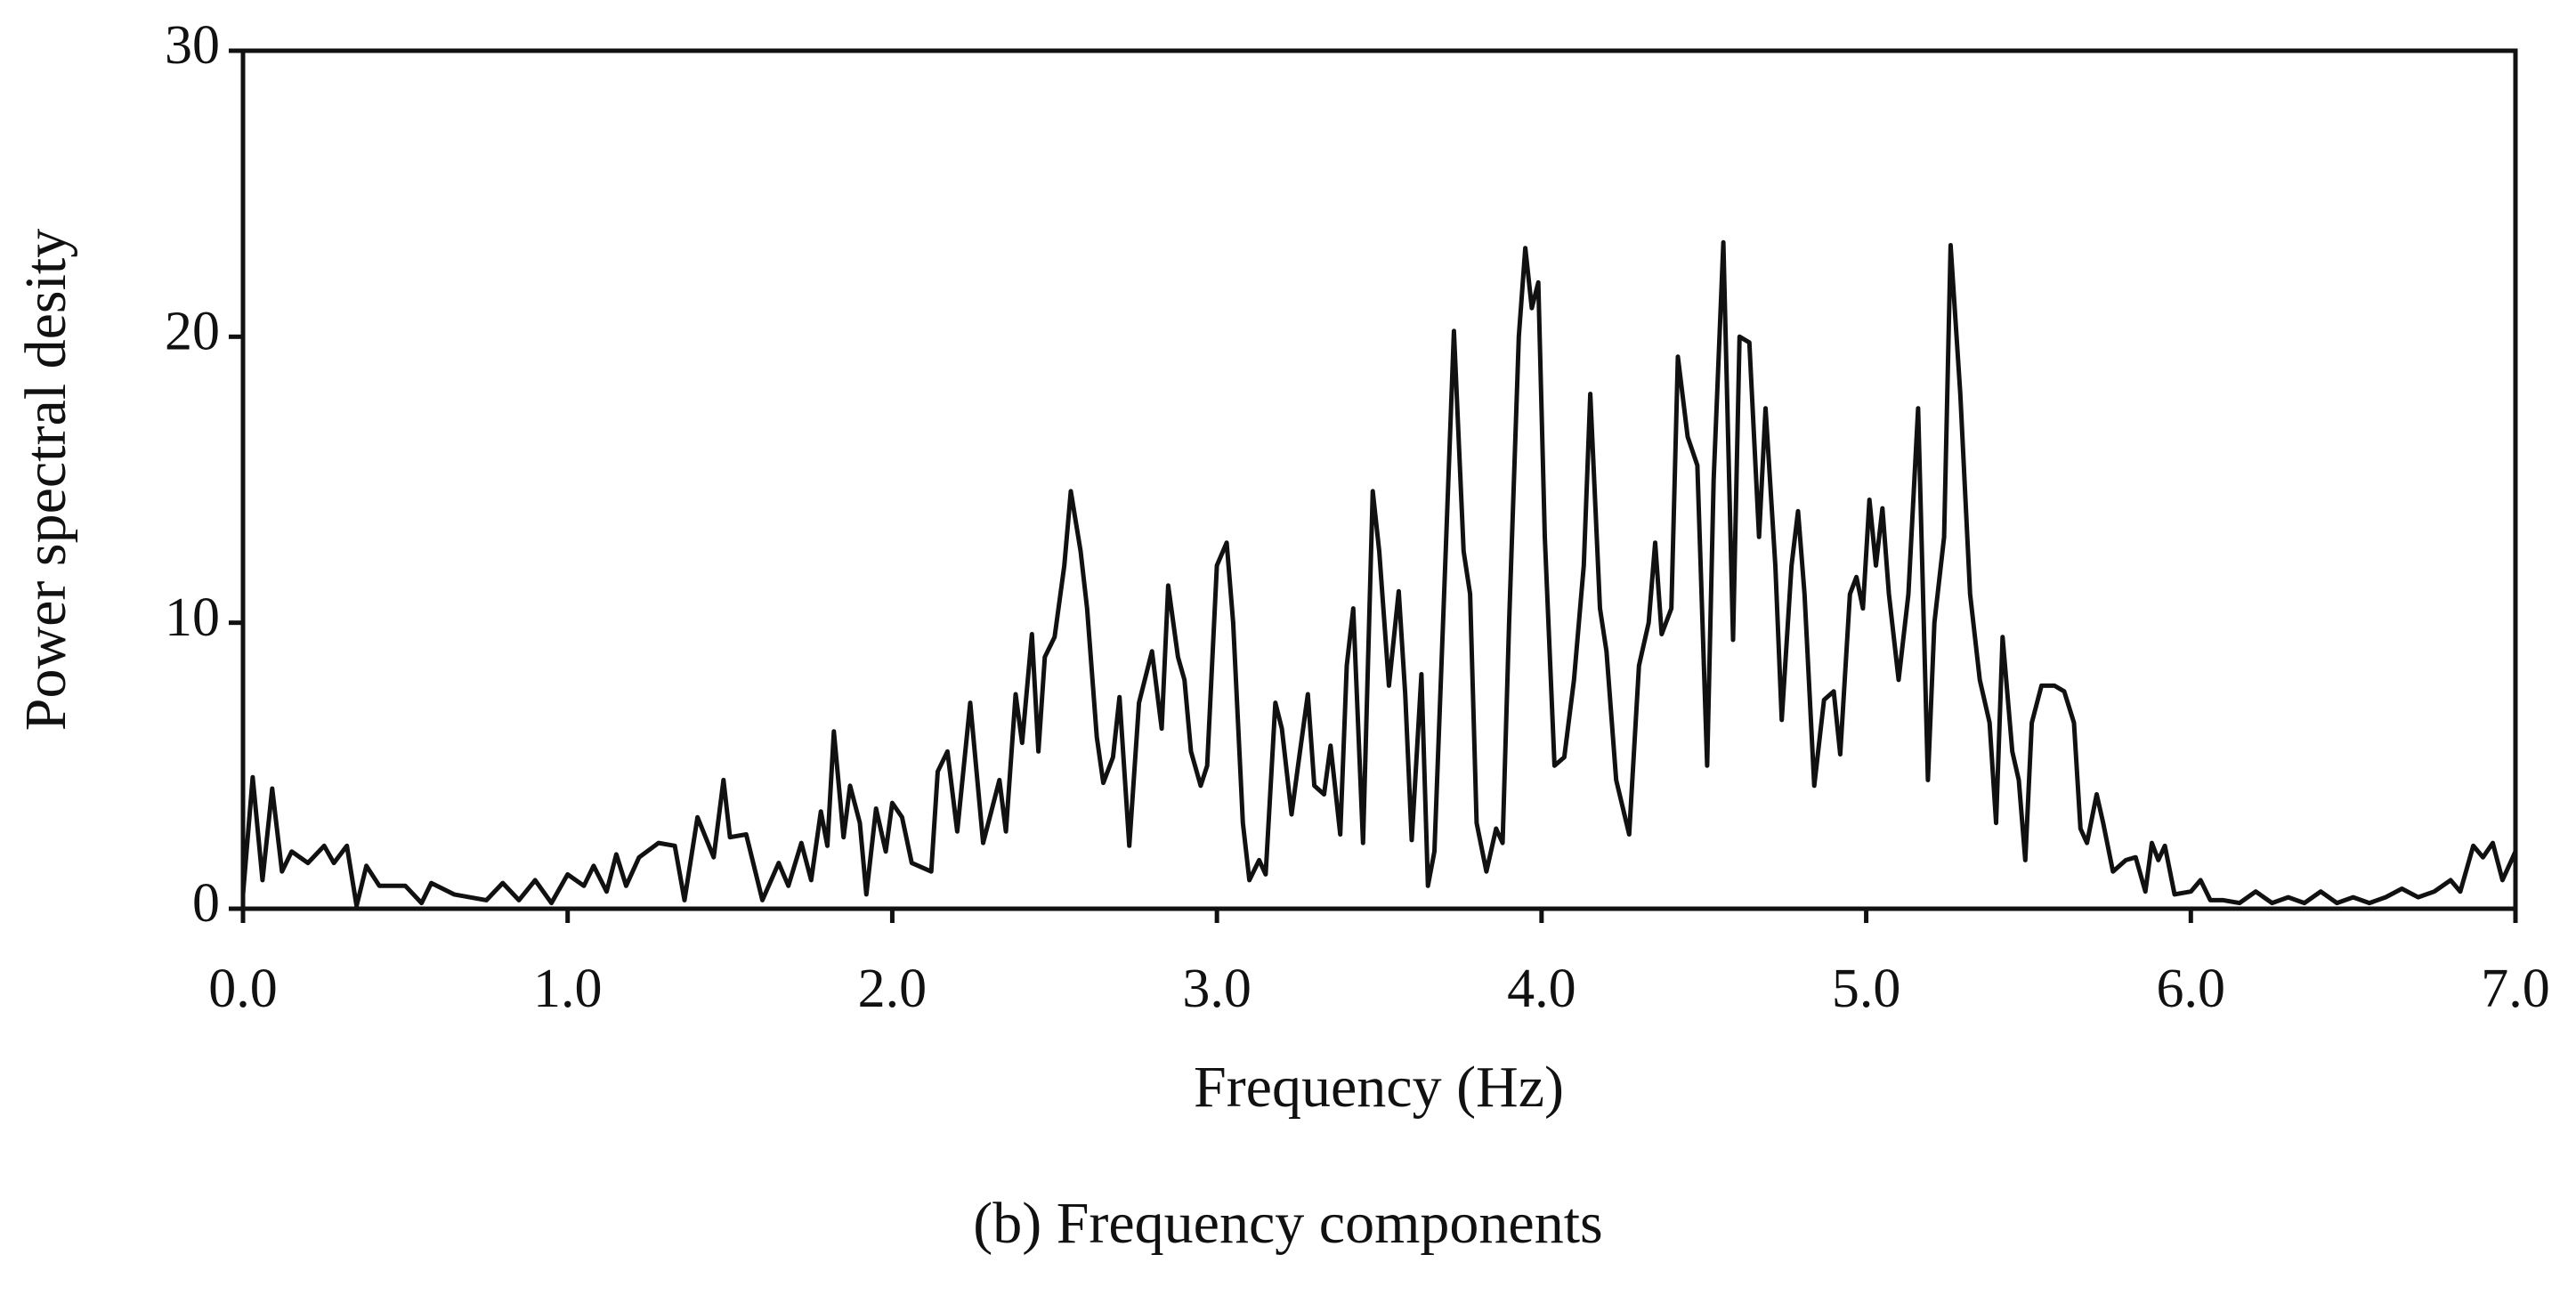 The height and width of the screenshot is (1295, 2576). I want to click on y-axis-label: Power spectral desity, so click(46, 480).